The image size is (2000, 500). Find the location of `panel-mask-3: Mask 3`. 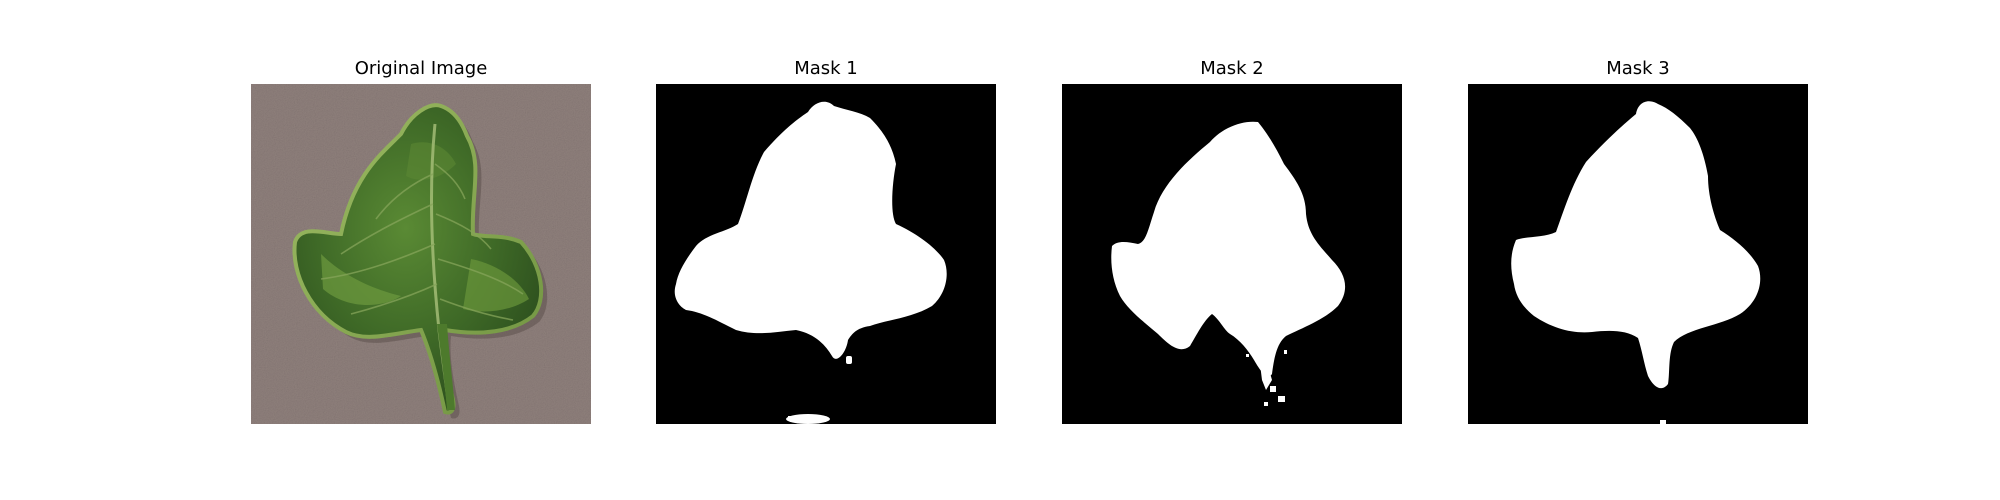

panel-mask-3: Mask 3 is located at coordinates (1638, 240).